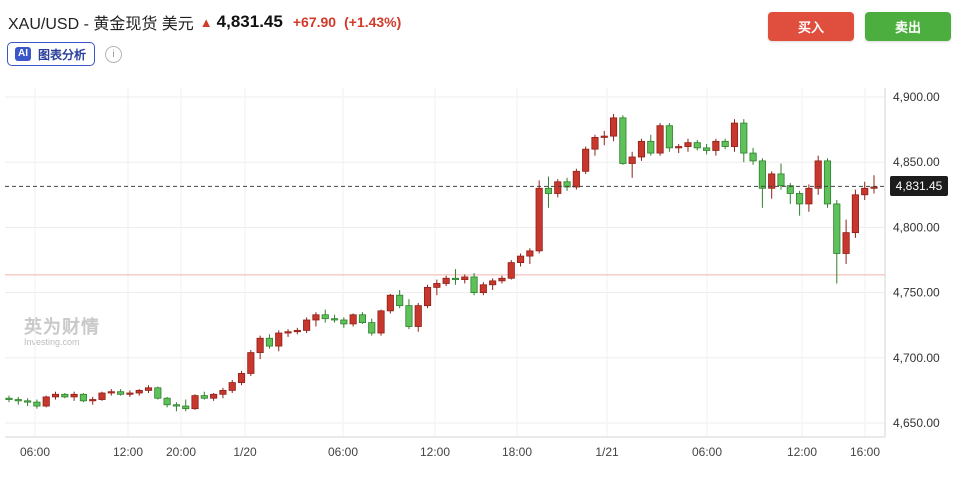 This screenshot has width=960, height=480. Describe the element at coordinates (373, 22) in the screenshot. I see `price-change-percent: (+1.43%)` at that location.